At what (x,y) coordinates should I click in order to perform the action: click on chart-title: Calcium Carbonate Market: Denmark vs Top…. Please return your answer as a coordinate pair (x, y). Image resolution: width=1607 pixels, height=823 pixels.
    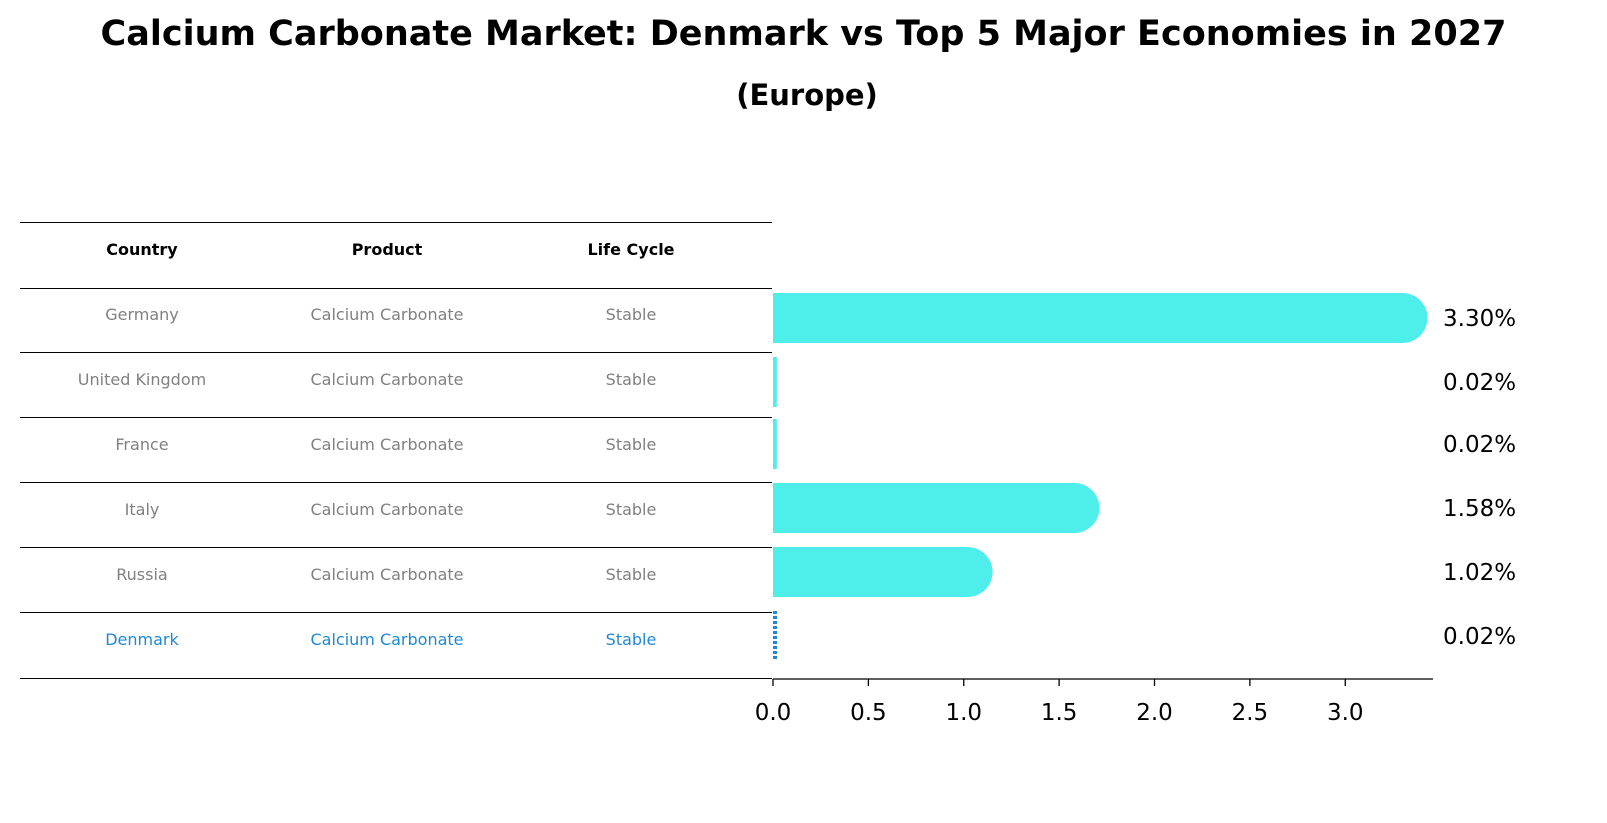
    Looking at the image, I should click on (803, 34).